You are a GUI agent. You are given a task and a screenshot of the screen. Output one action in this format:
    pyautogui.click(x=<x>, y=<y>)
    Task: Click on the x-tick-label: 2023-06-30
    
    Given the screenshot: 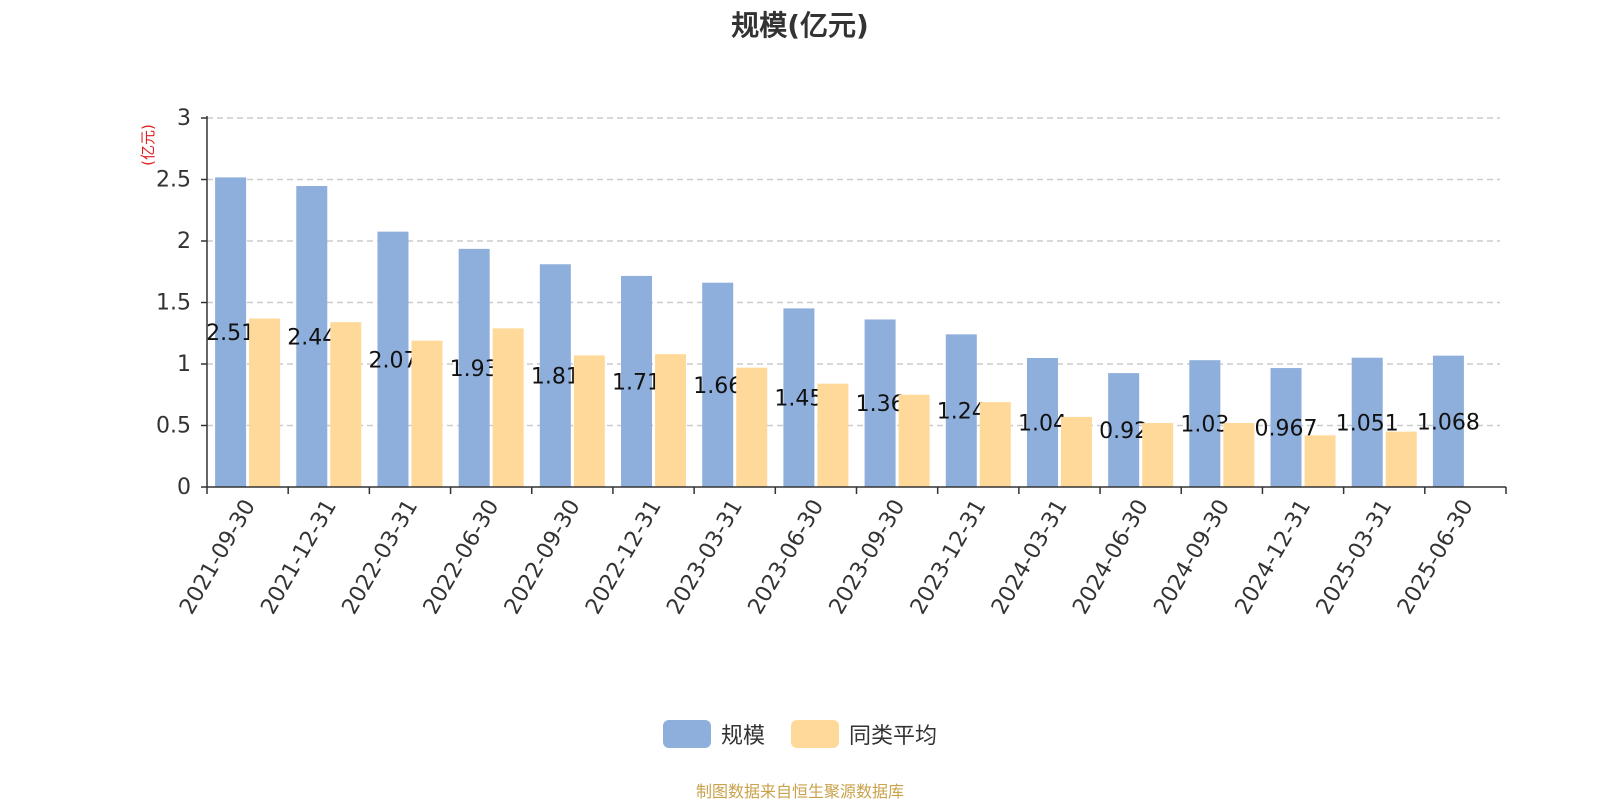 What is the action you would take?
    pyautogui.click(x=787, y=557)
    